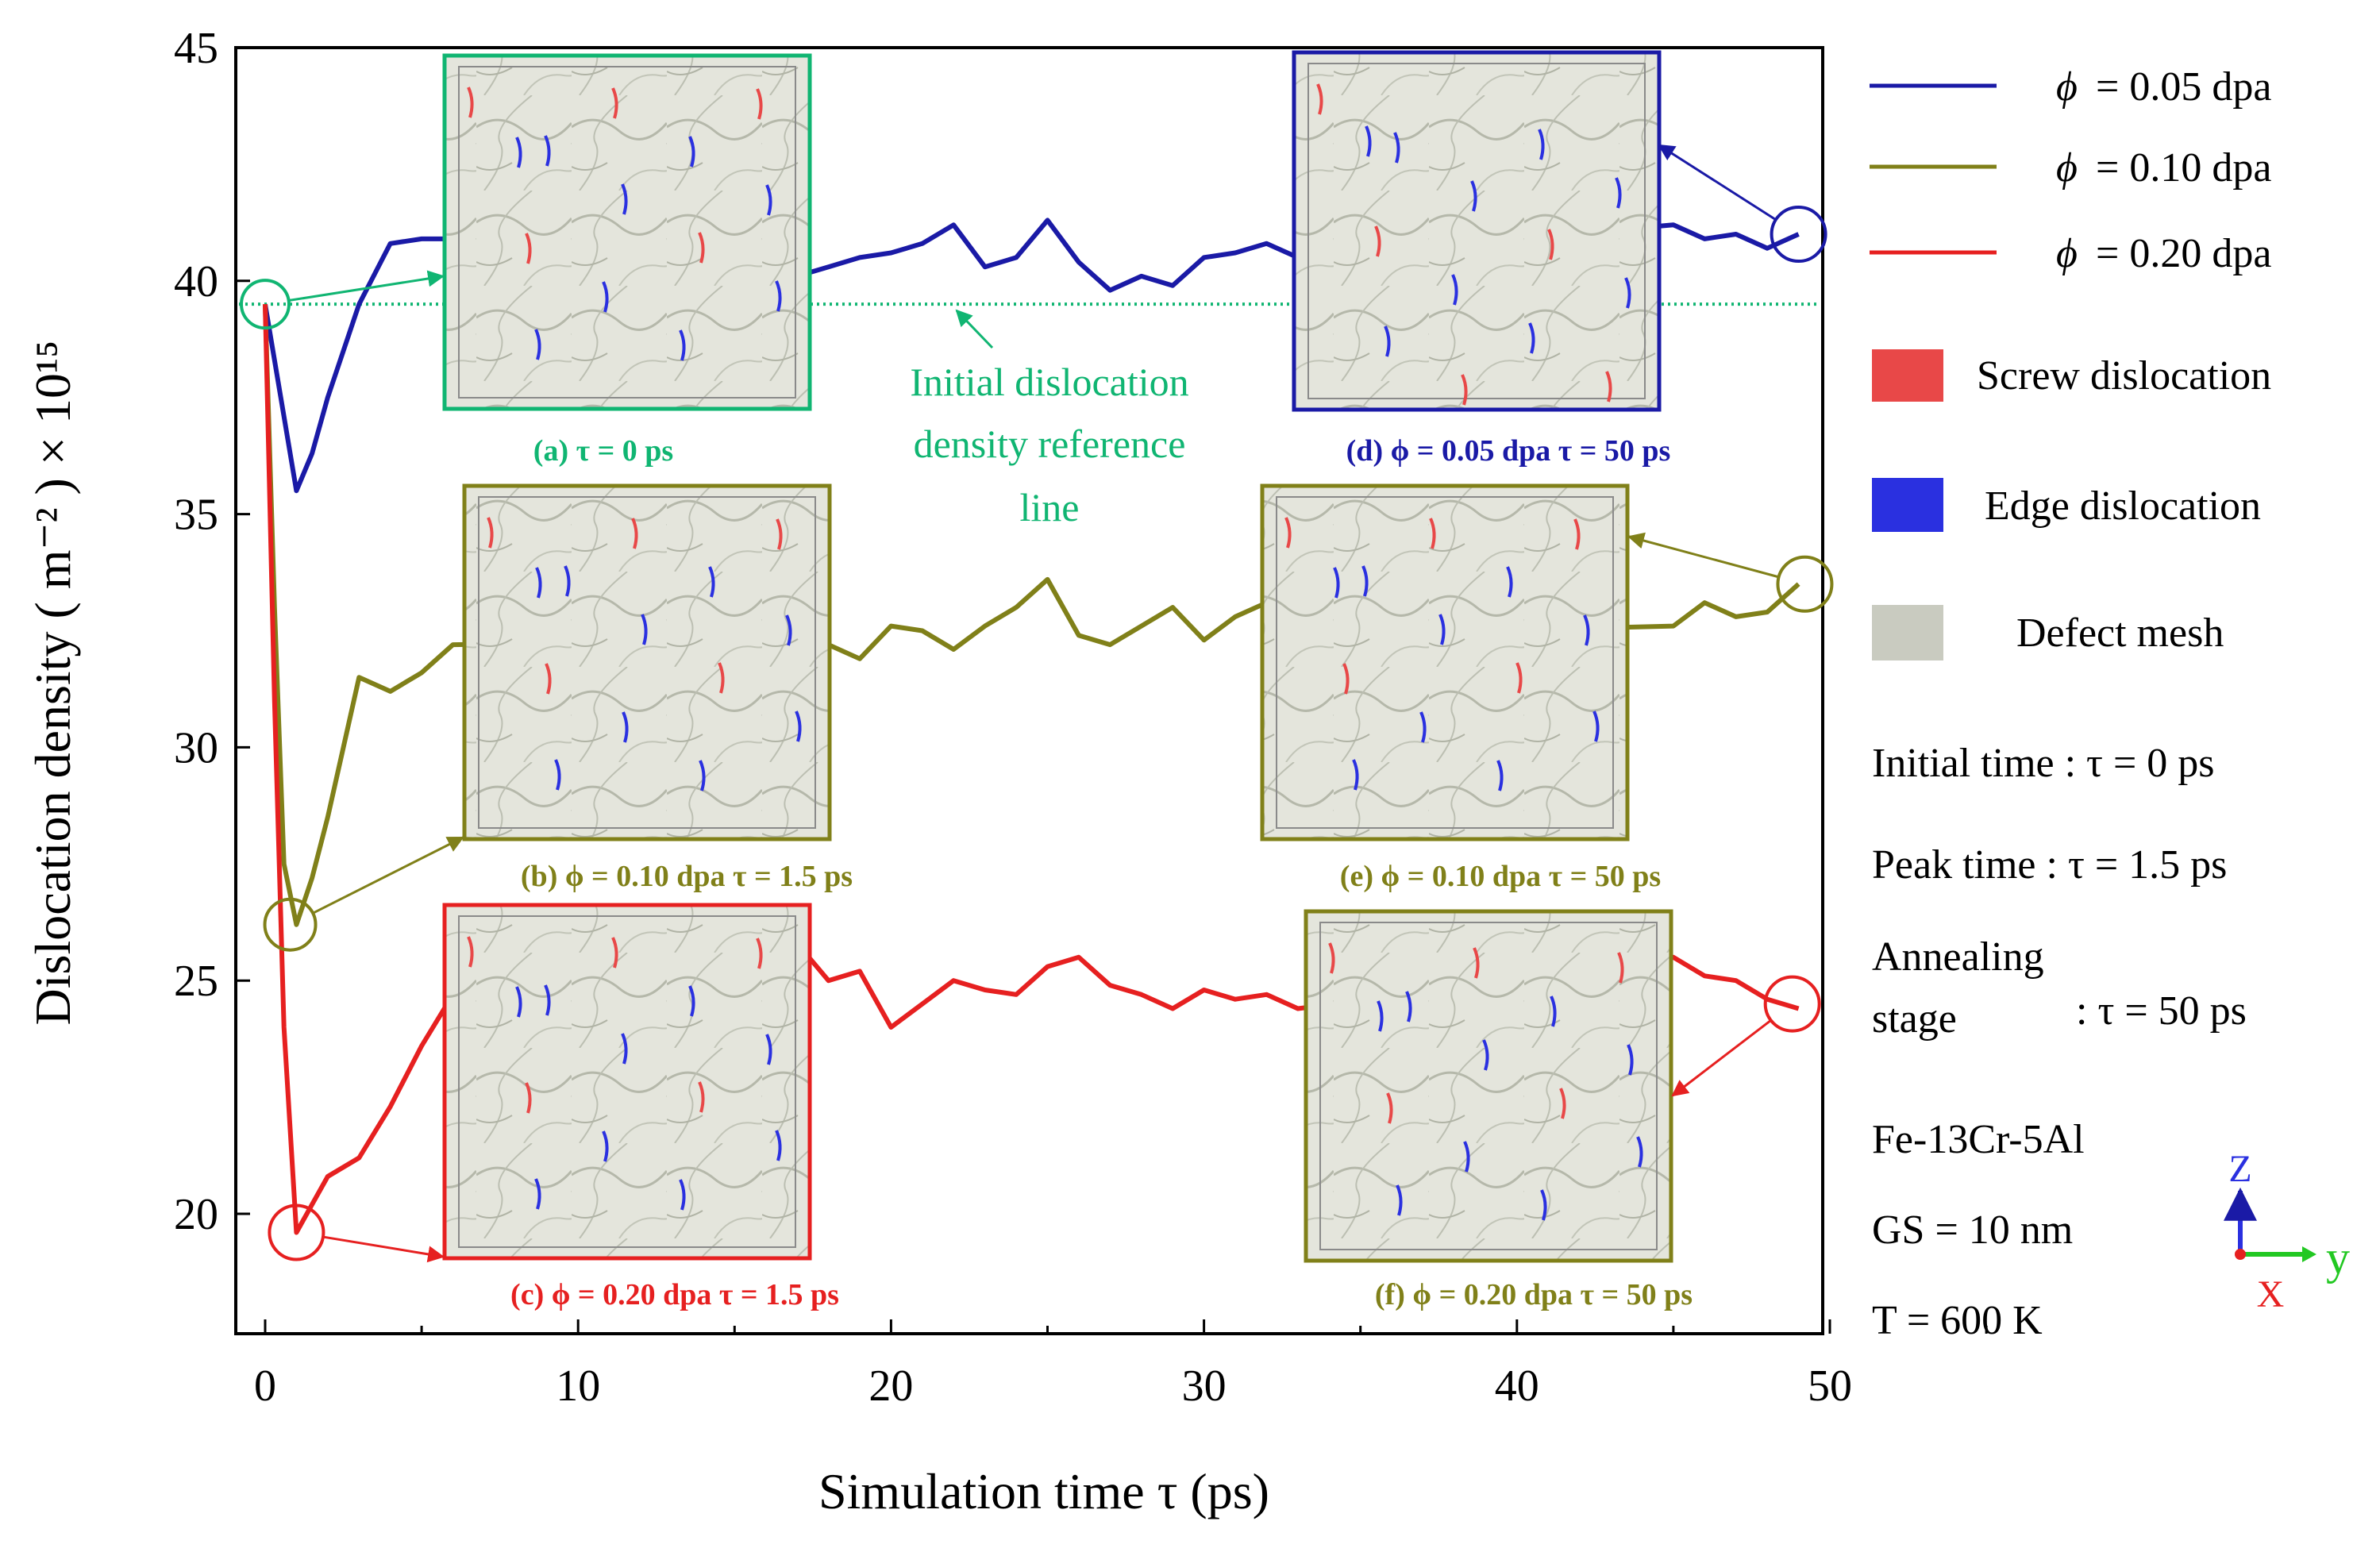 The height and width of the screenshot is (1552, 2380). Describe the element at coordinates (674, 1294) in the screenshot. I see `inset-caption: (c) ϕ = 0.20 dpa τ = 1.5 ps` at that location.